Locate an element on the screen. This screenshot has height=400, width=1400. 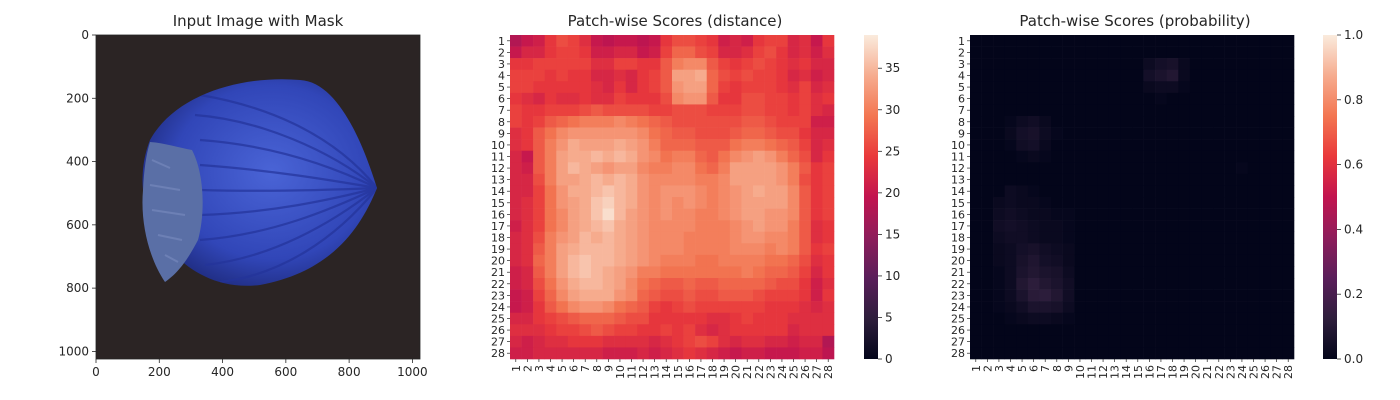
y-tick-label: 9 is located at coordinates (961, 133).